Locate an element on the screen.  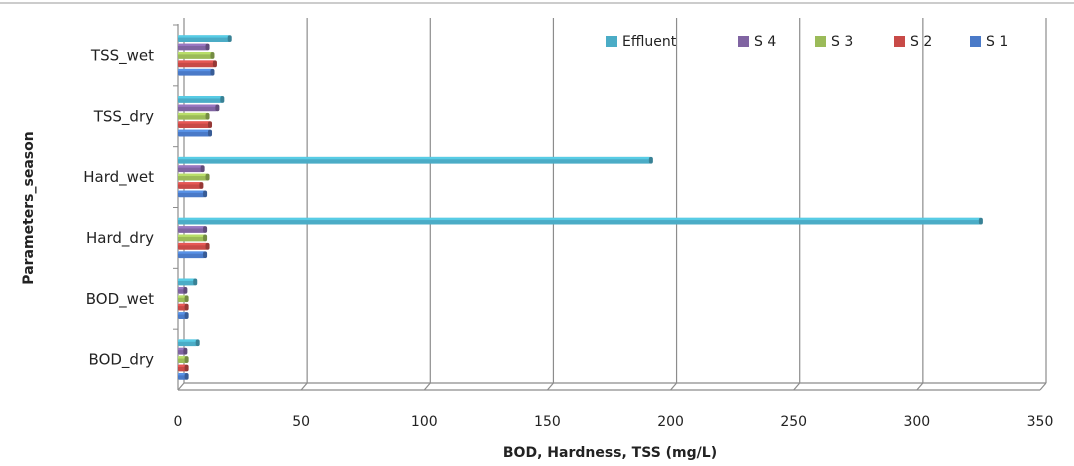
x-tick-label: 150 is located at coordinates (547, 422).